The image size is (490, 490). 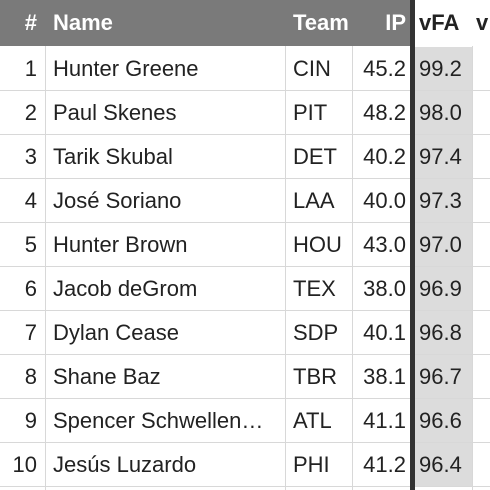 I want to click on innings-pitched: 38.0, so click(x=384, y=288).